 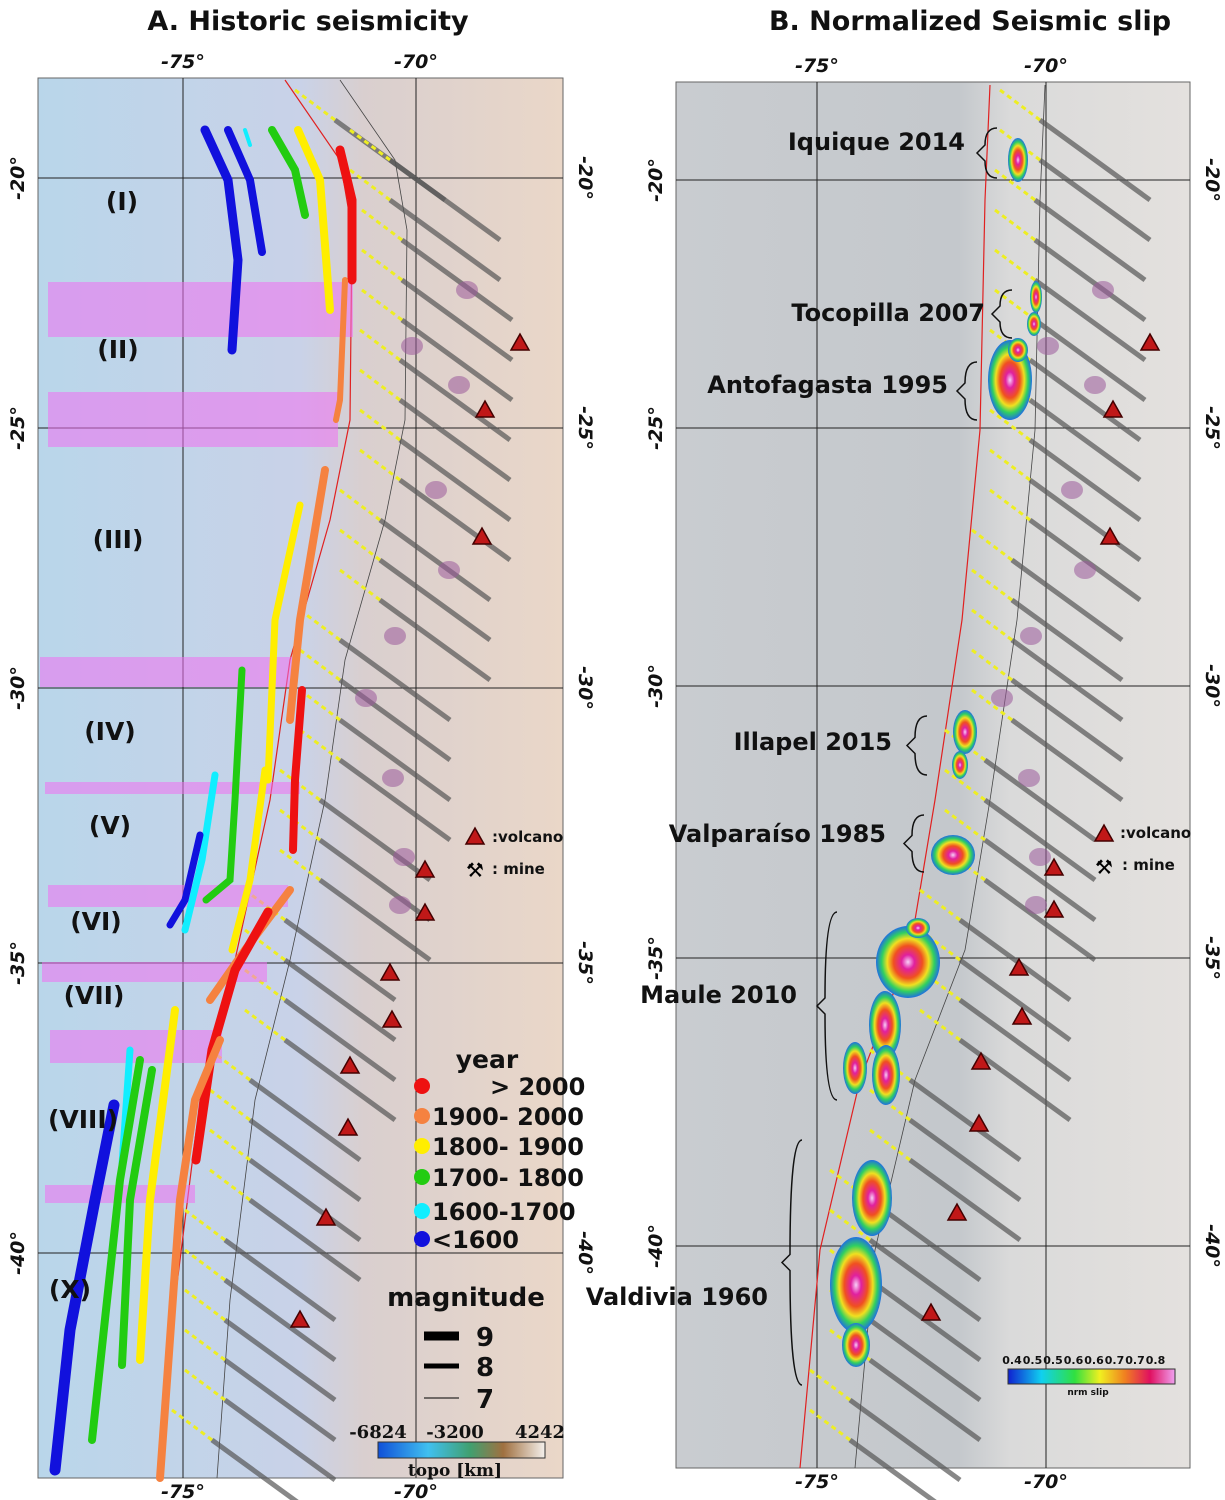 I want to click on lat-label: -35°, so click(x=585, y=963).